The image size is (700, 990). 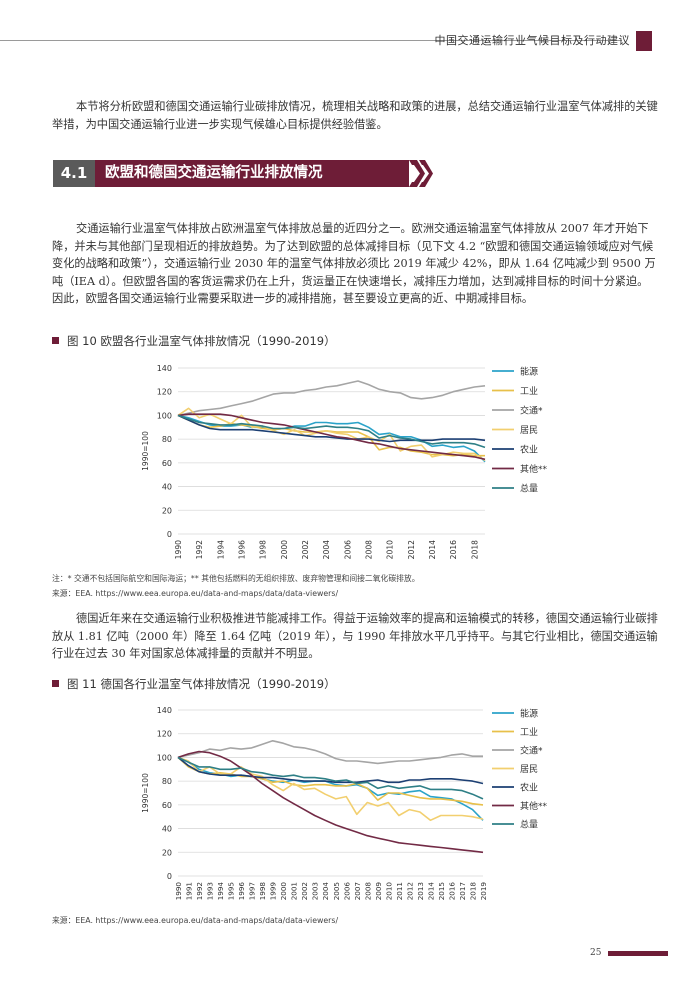 What do you see at coordinates (242, 549) in the screenshot?
I see `eu-x-tick-label: 1996` at bounding box center [242, 549].